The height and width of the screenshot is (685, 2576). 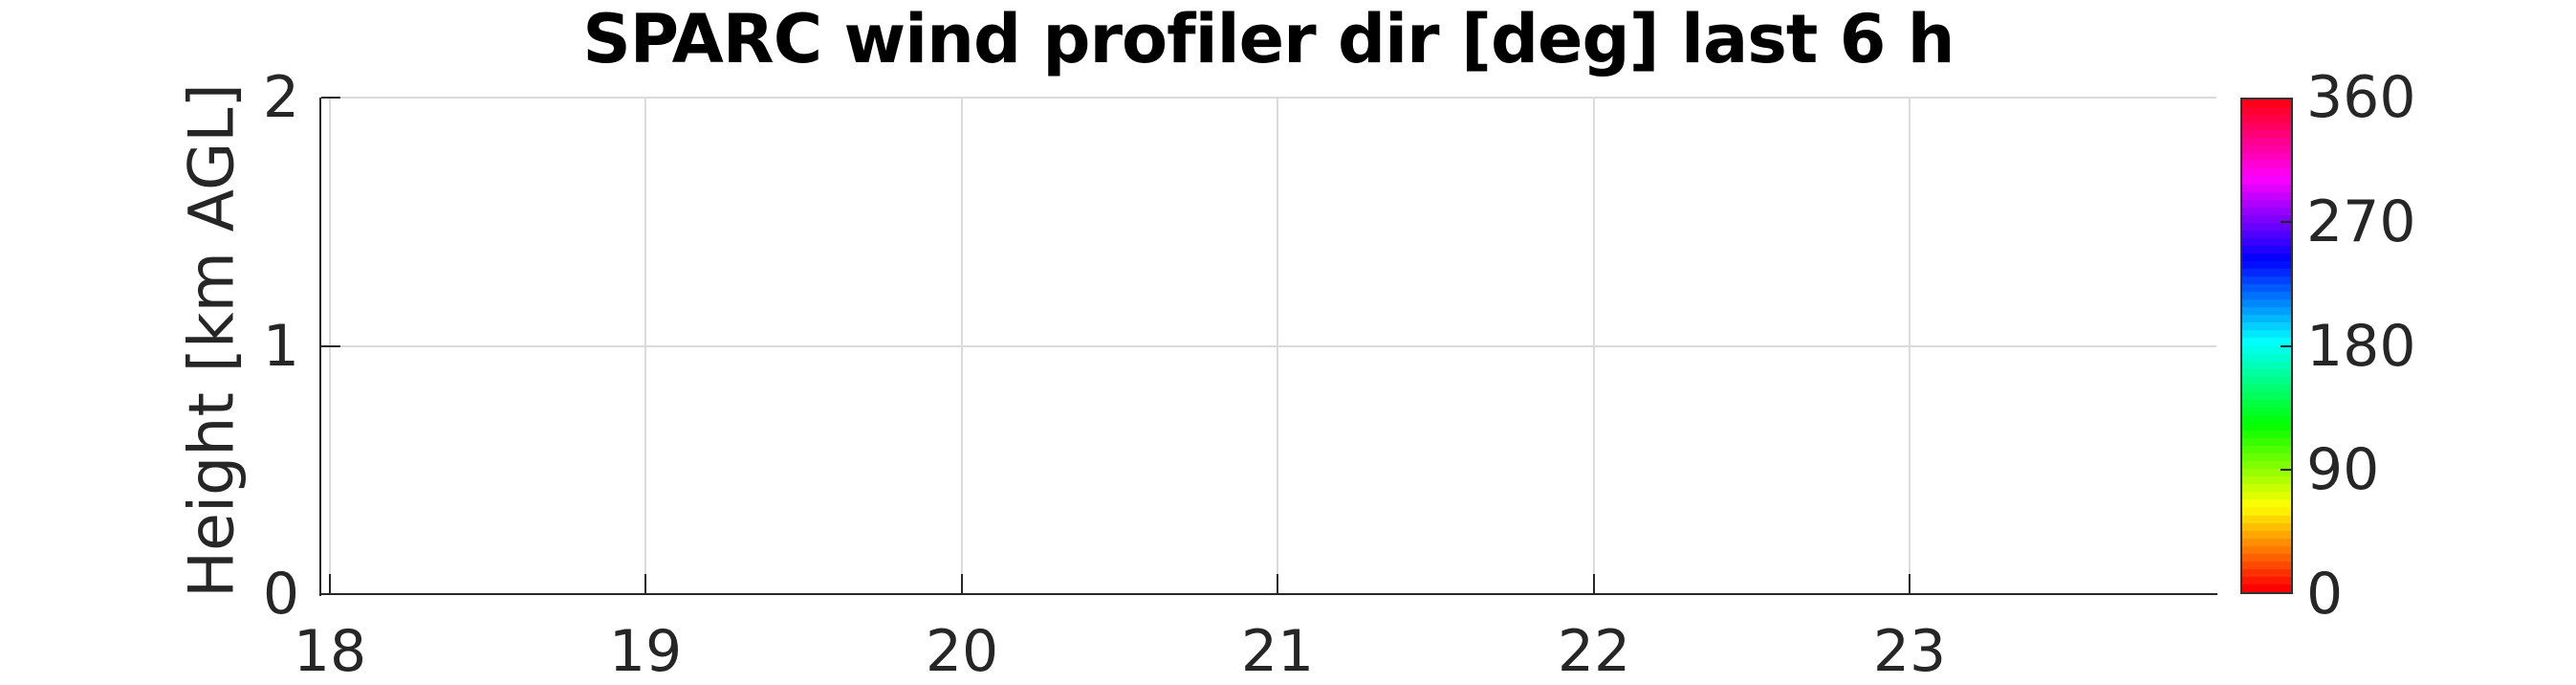 I want to click on x-axis-line, so click(x=1268, y=594).